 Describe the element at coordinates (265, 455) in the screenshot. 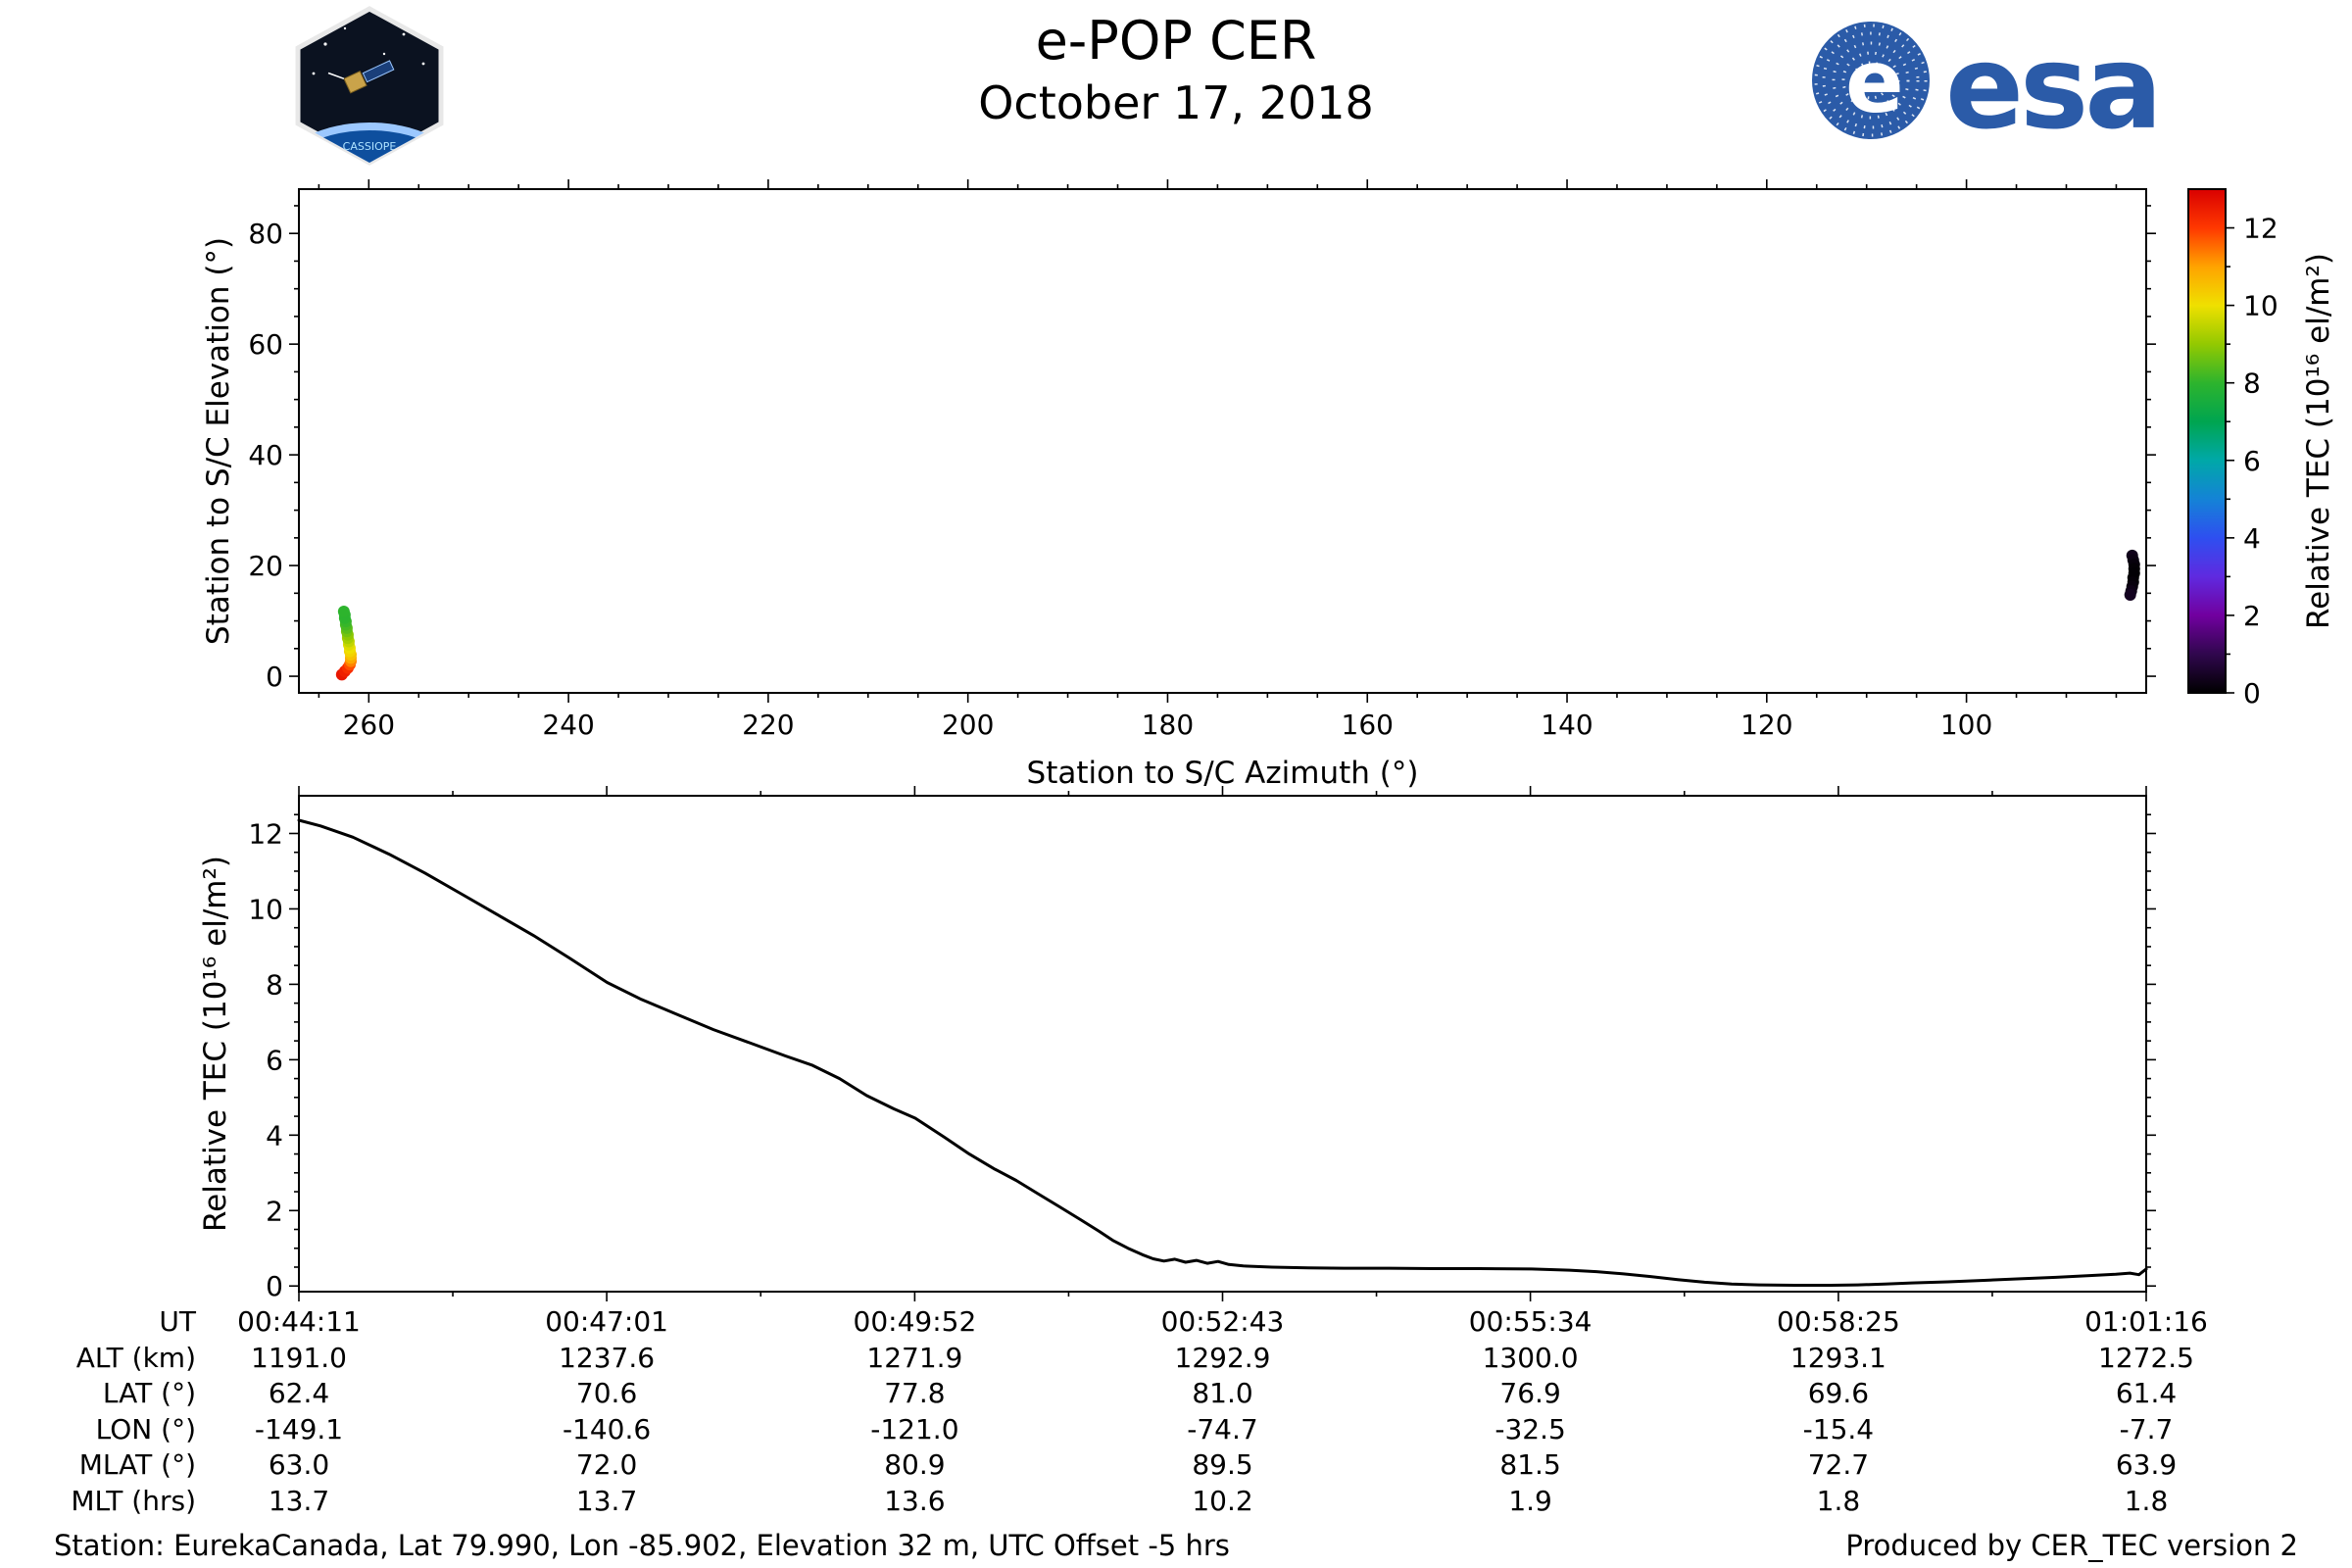

I see `svg-text: 40` at that location.